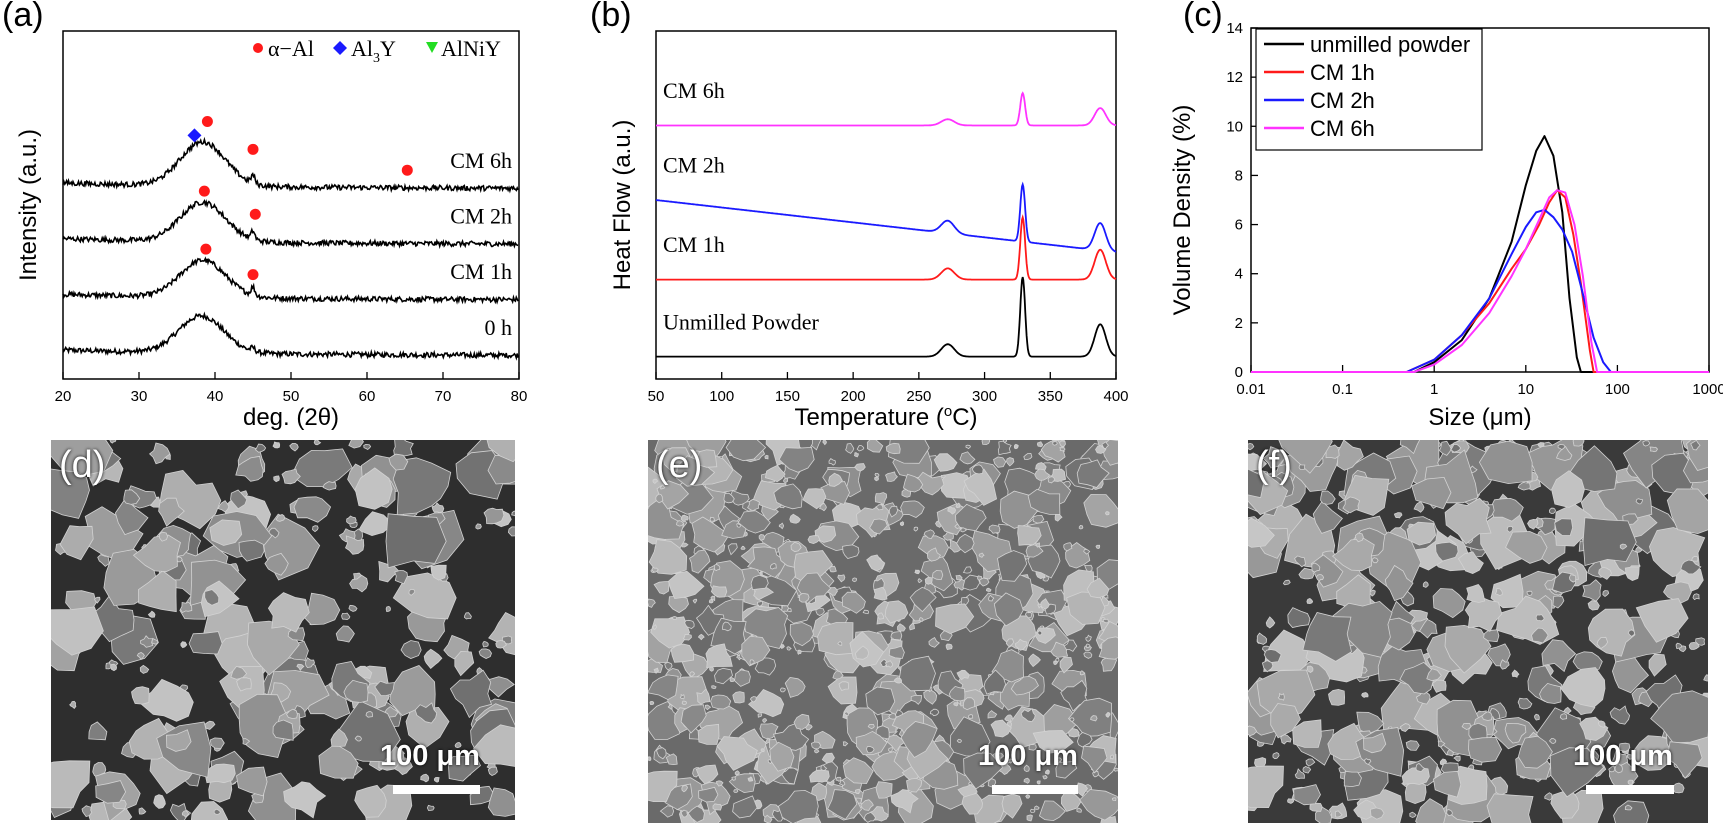 The height and width of the screenshot is (823, 1723). I want to click on xrd-series-label: CM 1h, so click(481, 271).